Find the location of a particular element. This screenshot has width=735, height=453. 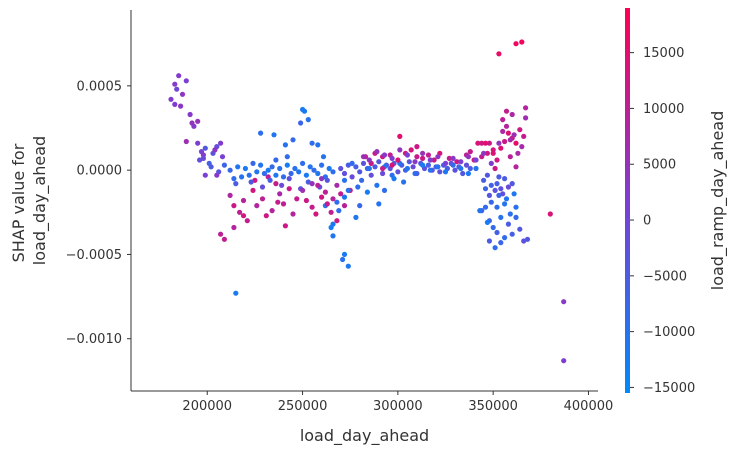

x-tick-label: 300000 is located at coordinates (398, 406).